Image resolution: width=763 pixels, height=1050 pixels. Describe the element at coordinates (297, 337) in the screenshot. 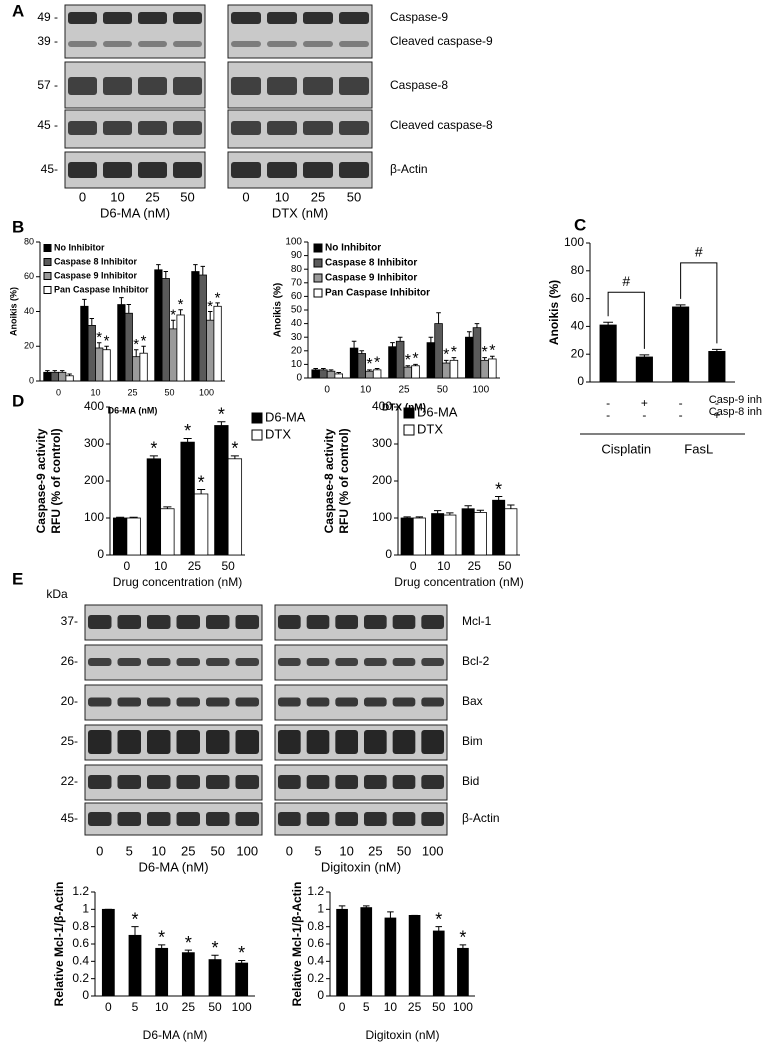

I see `y-tick-label: 30` at that location.